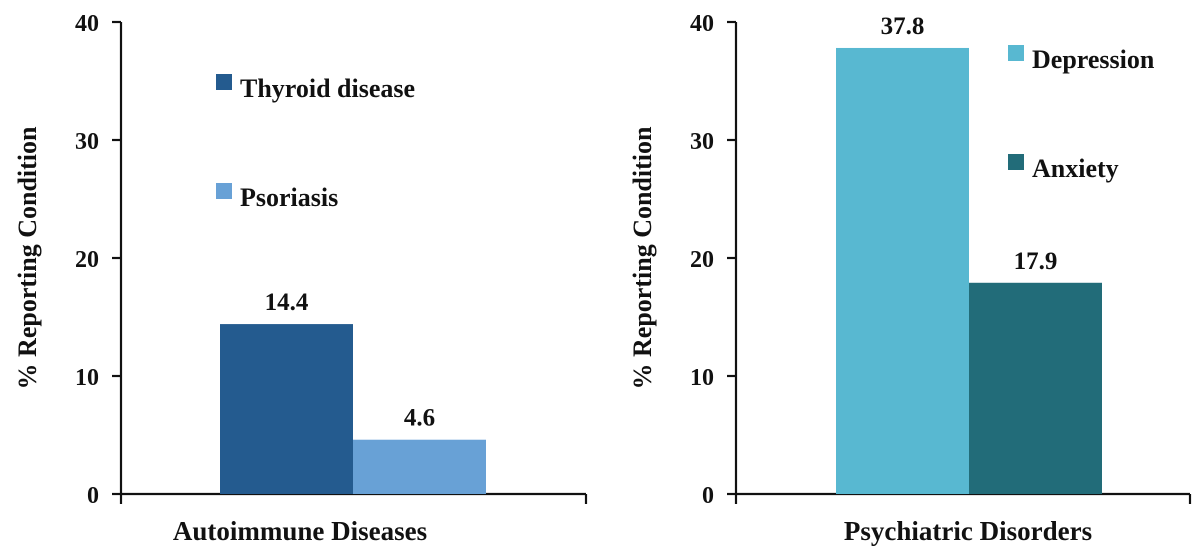  What do you see at coordinates (287, 302) in the screenshot?
I see `data-label: 14.4` at bounding box center [287, 302].